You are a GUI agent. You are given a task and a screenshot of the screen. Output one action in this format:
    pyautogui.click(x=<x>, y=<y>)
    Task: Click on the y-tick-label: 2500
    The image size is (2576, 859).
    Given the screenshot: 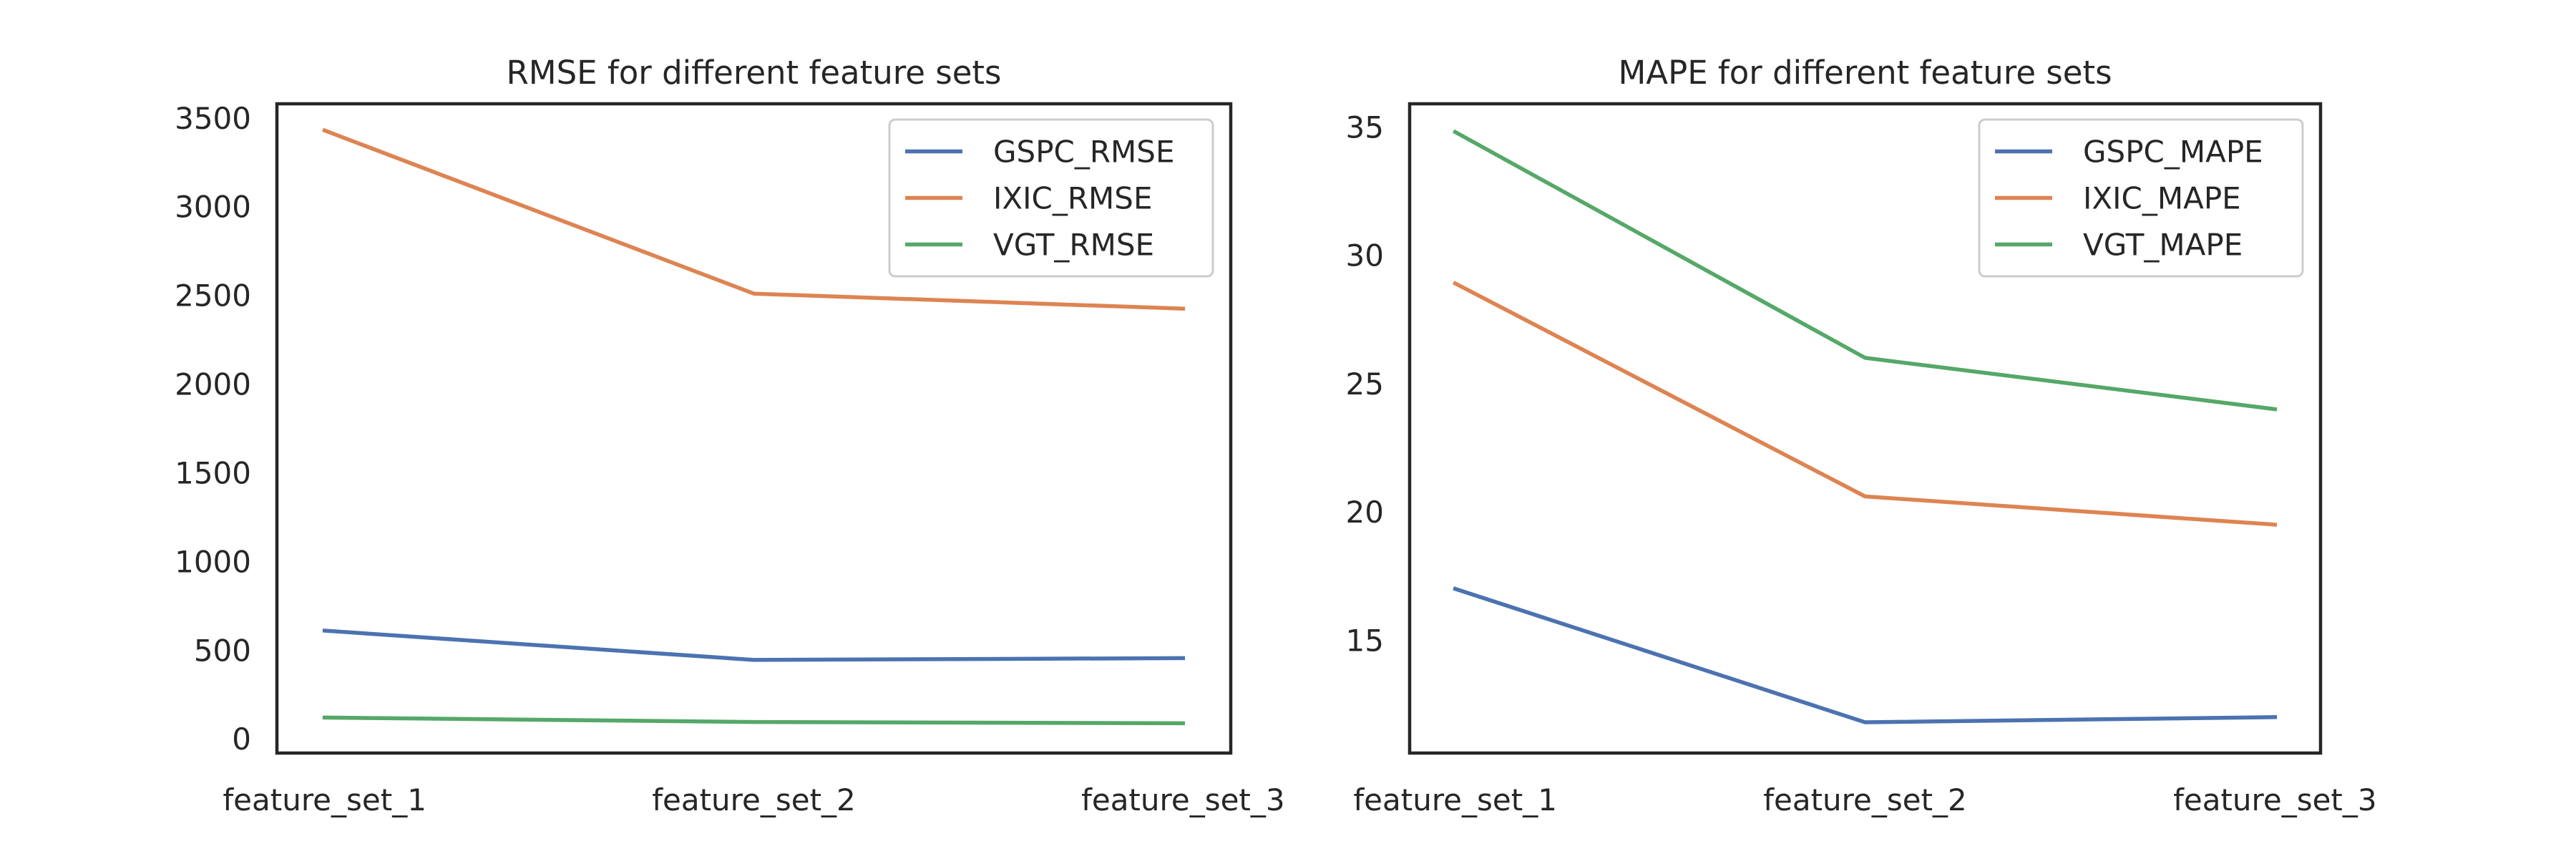 What is the action you would take?
    pyautogui.click(x=213, y=296)
    